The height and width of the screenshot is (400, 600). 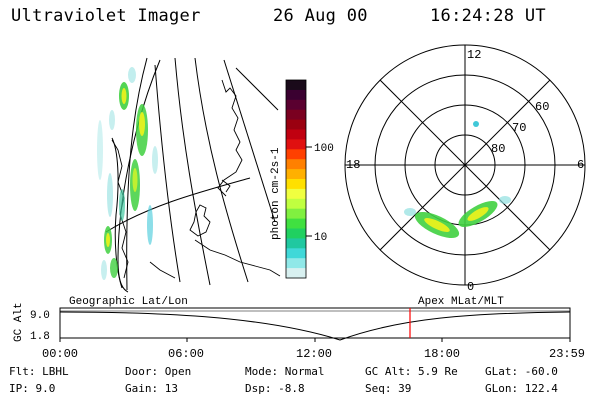 I want to click on timeline-x-tick: 23:59, so click(x=567, y=354).